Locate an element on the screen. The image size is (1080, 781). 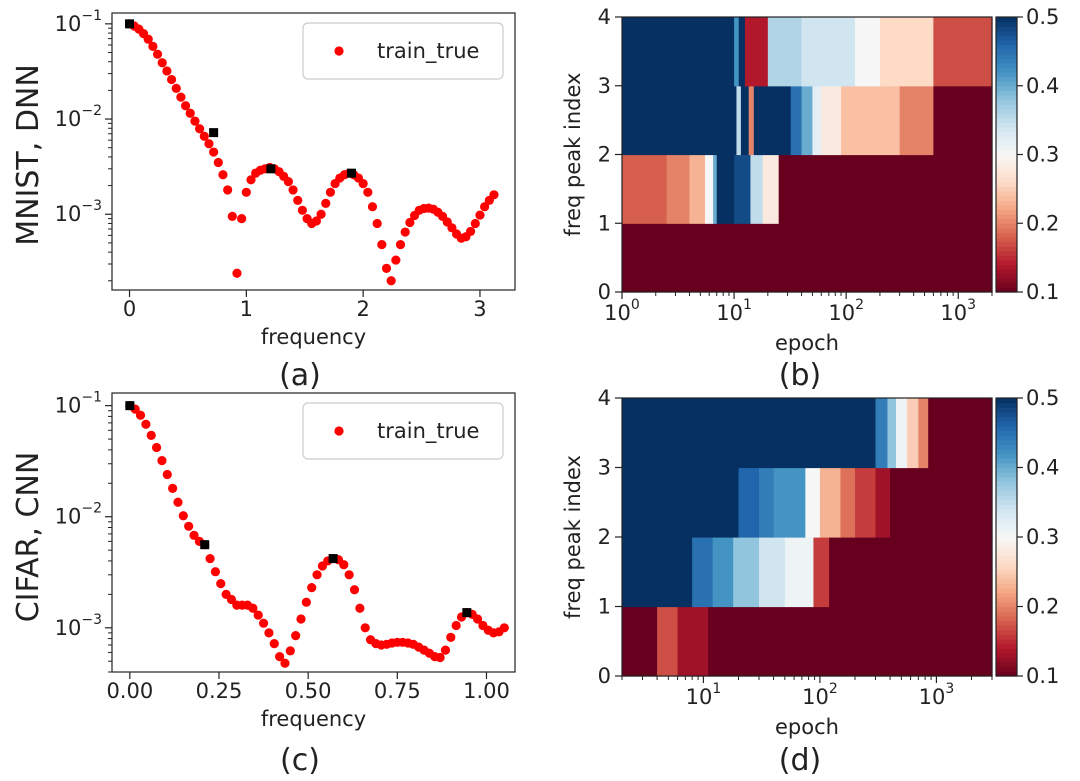
legend-label: train_true is located at coordinates (428, 431).